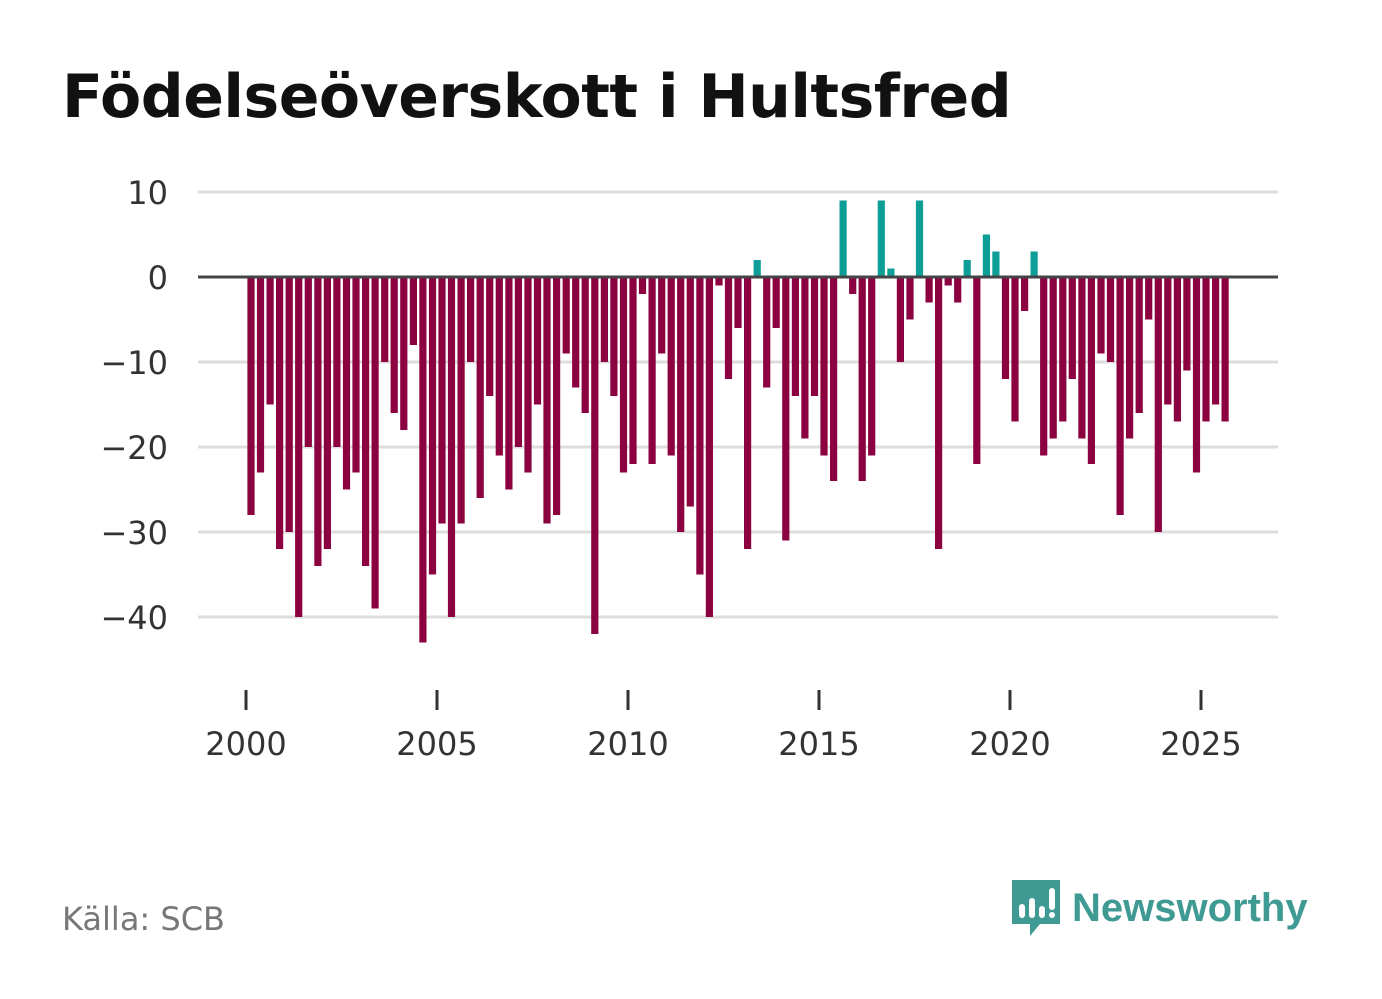  I want to click on x-tick-label: 2015, so click(818, 744).